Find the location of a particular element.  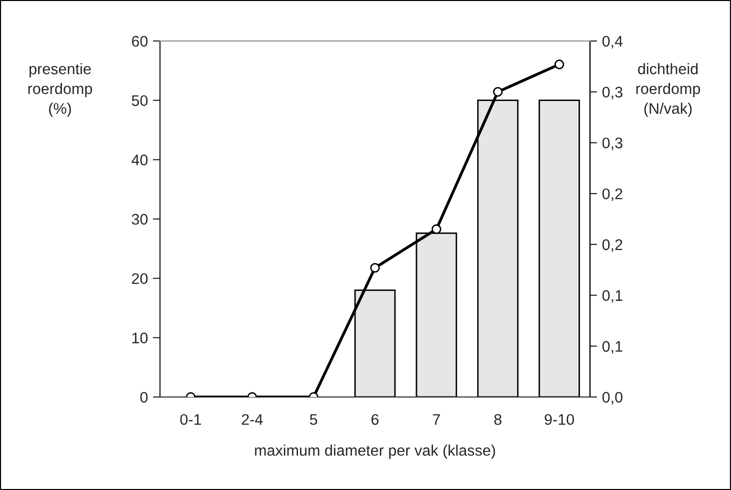

x-axis-title: maximum diameter per vak (klasse) is located at coordinates (375, 451).